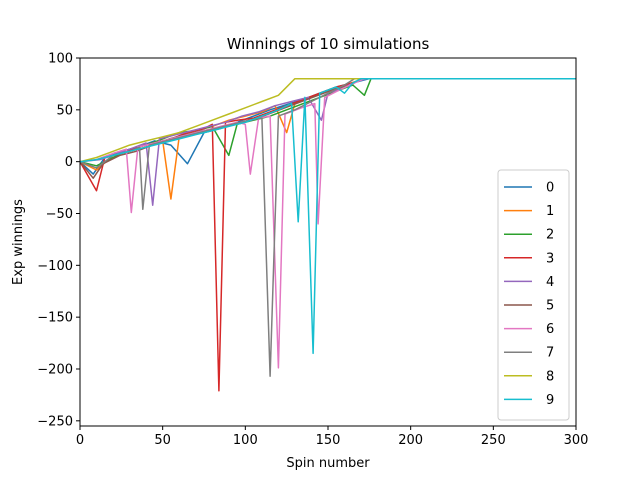 The height and width of the screenshot is (480, 640). I want to click on x-tick-label: 200, so click(410, 440).